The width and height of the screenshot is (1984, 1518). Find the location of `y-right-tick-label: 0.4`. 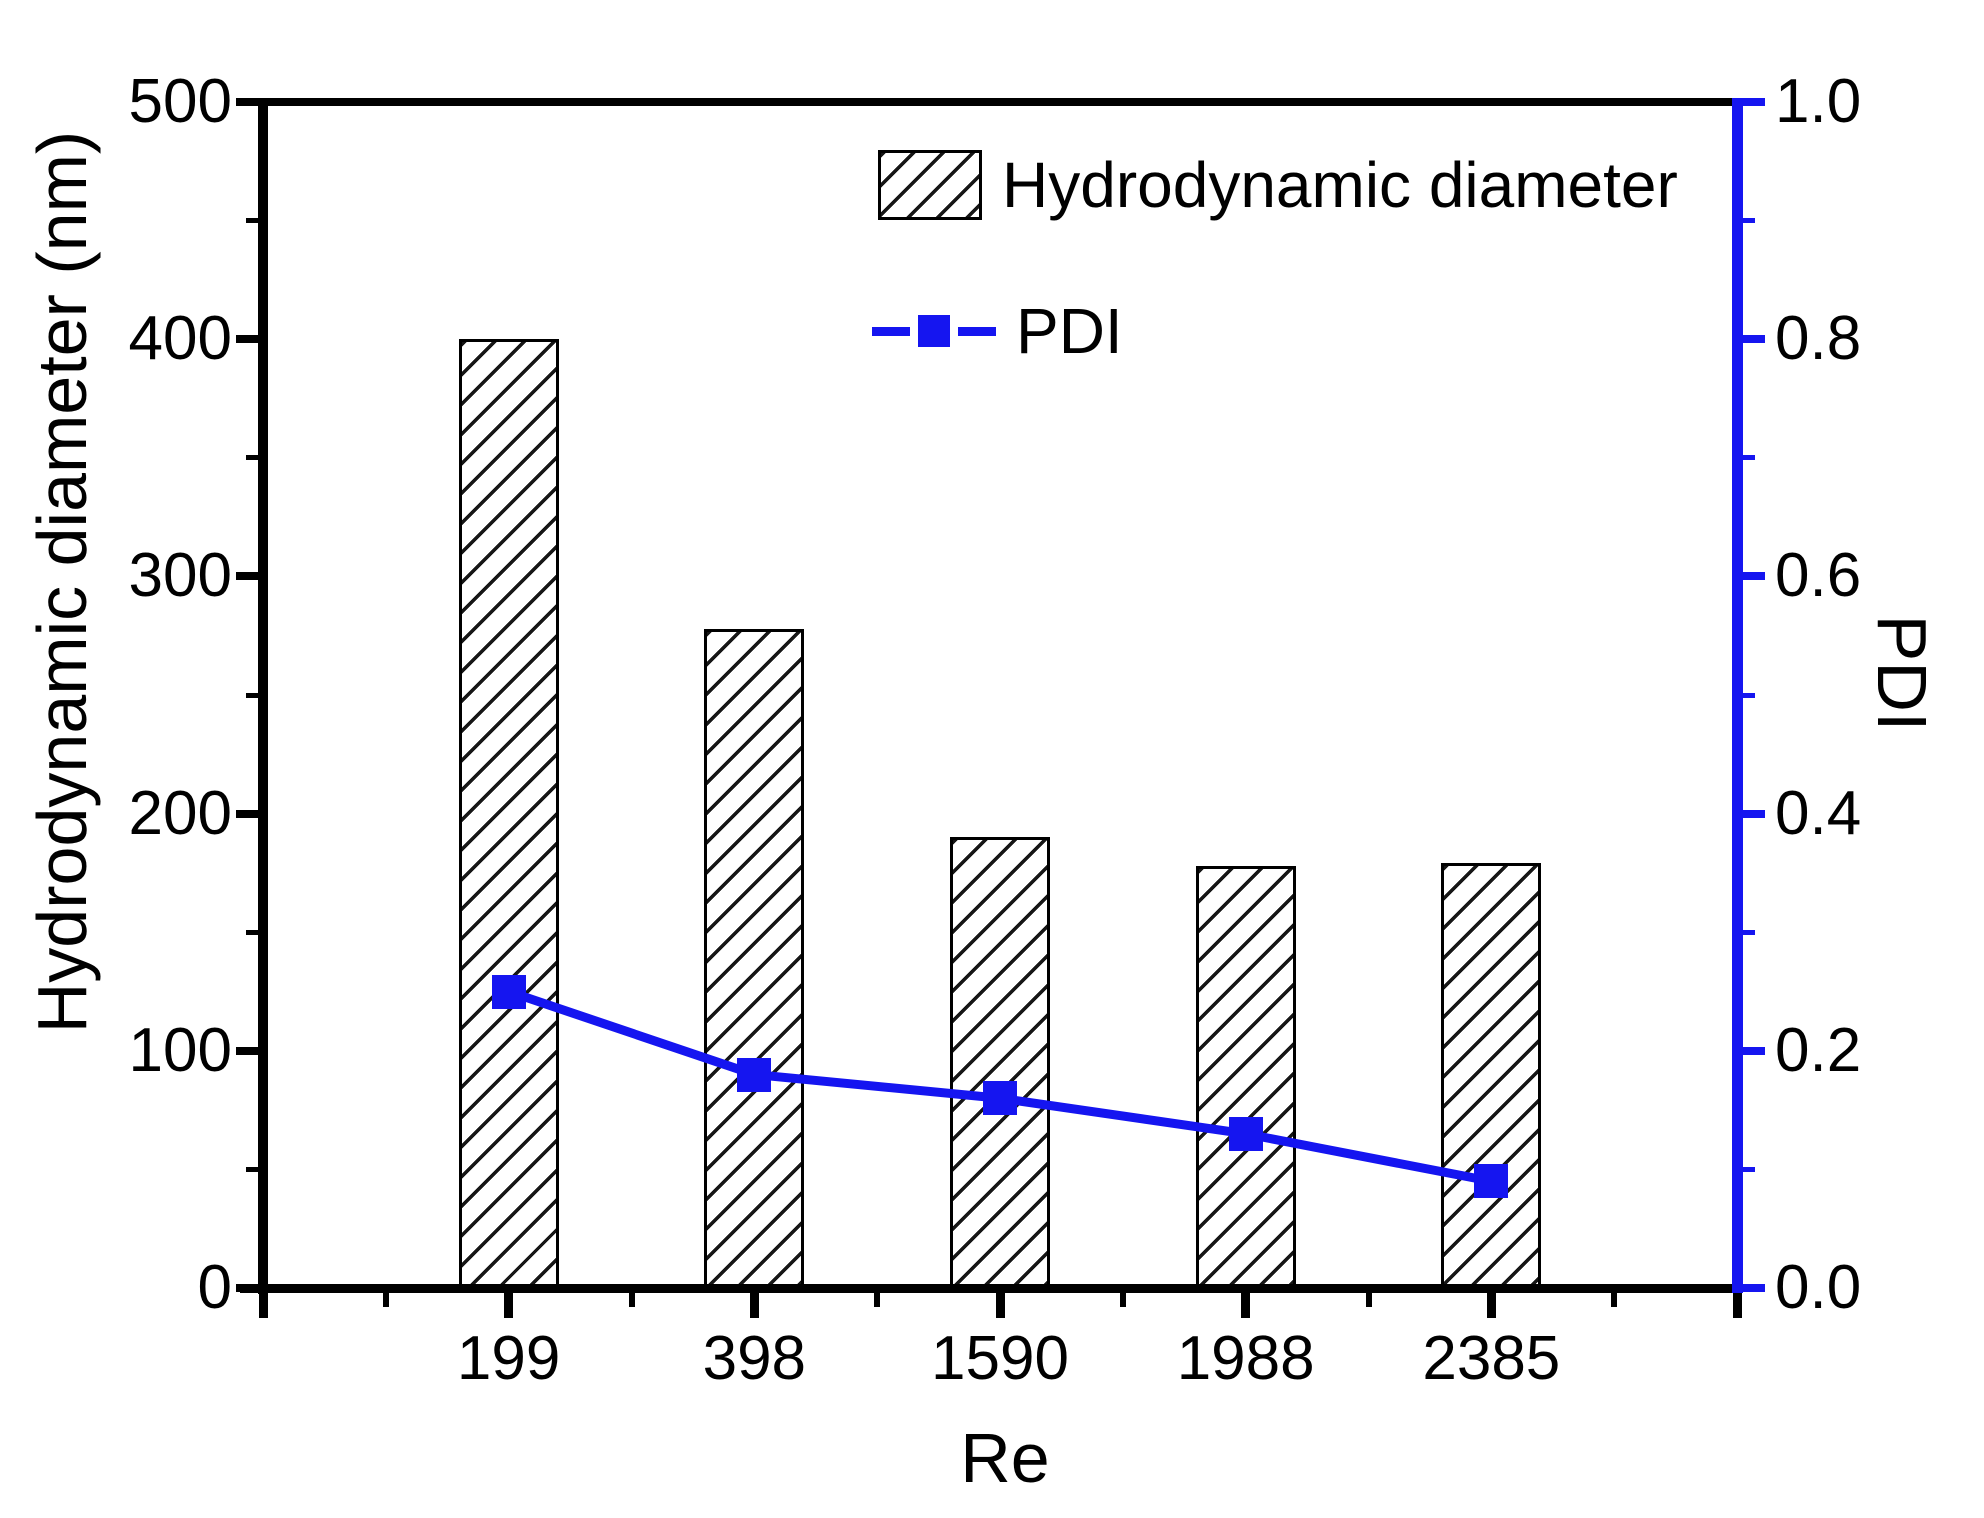

y-right-tick-label: 0.4 is located at coordinates (1818, 813).